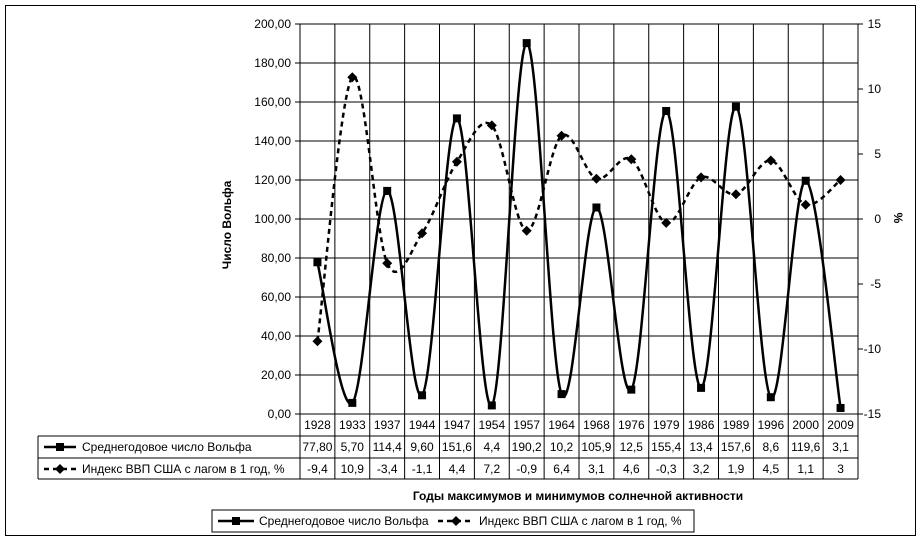 This screenshot has width=923, height=542. I want to click on legend-entry-1: Среднегодовое число Вольфа, so click(323, 521).